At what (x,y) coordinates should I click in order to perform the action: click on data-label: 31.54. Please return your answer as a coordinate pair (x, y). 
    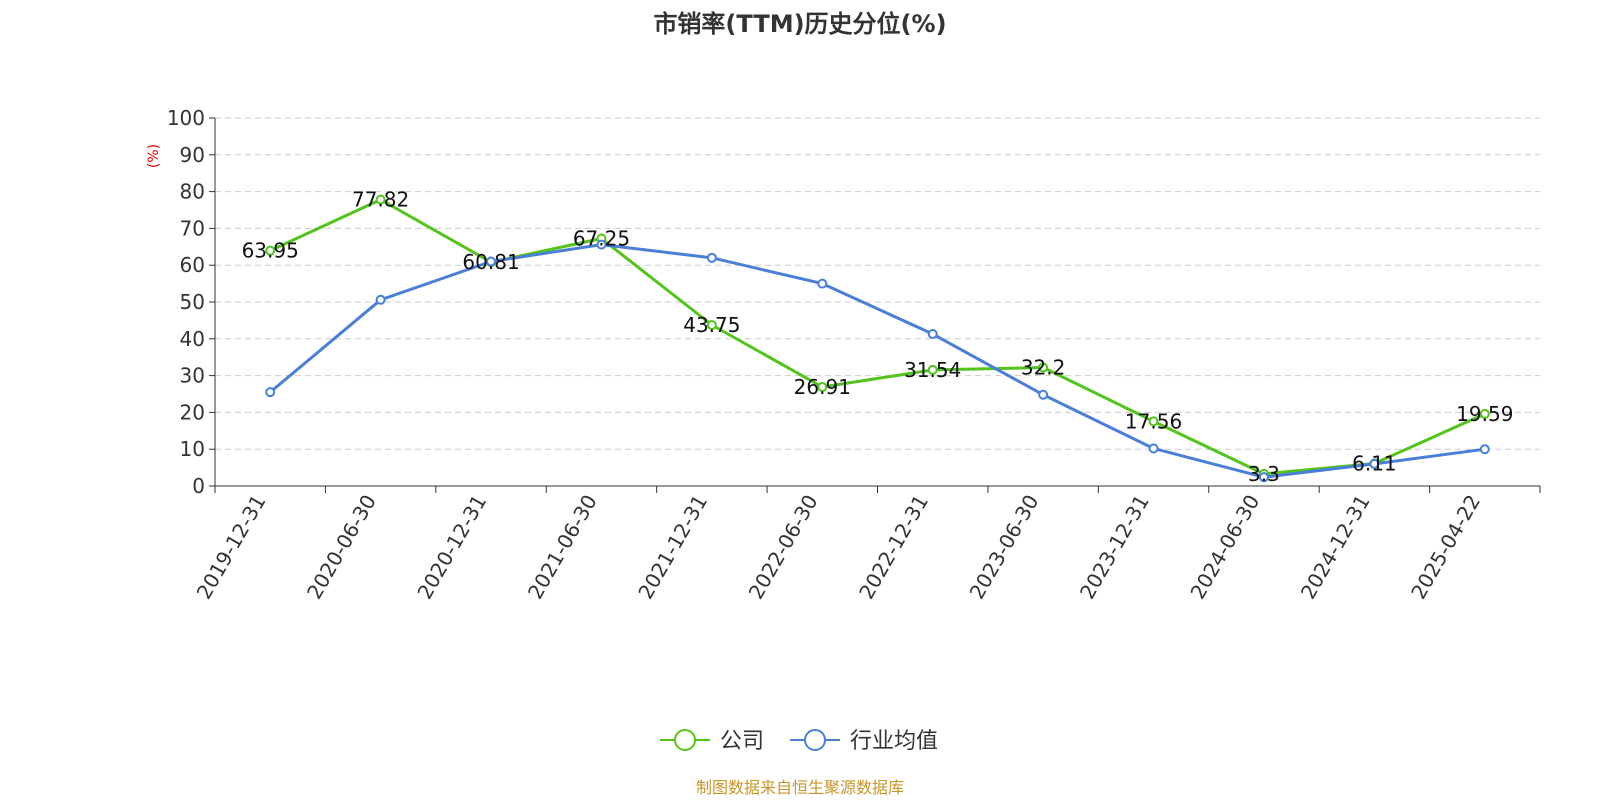
    Looking at the image, I should click on (932, 370).